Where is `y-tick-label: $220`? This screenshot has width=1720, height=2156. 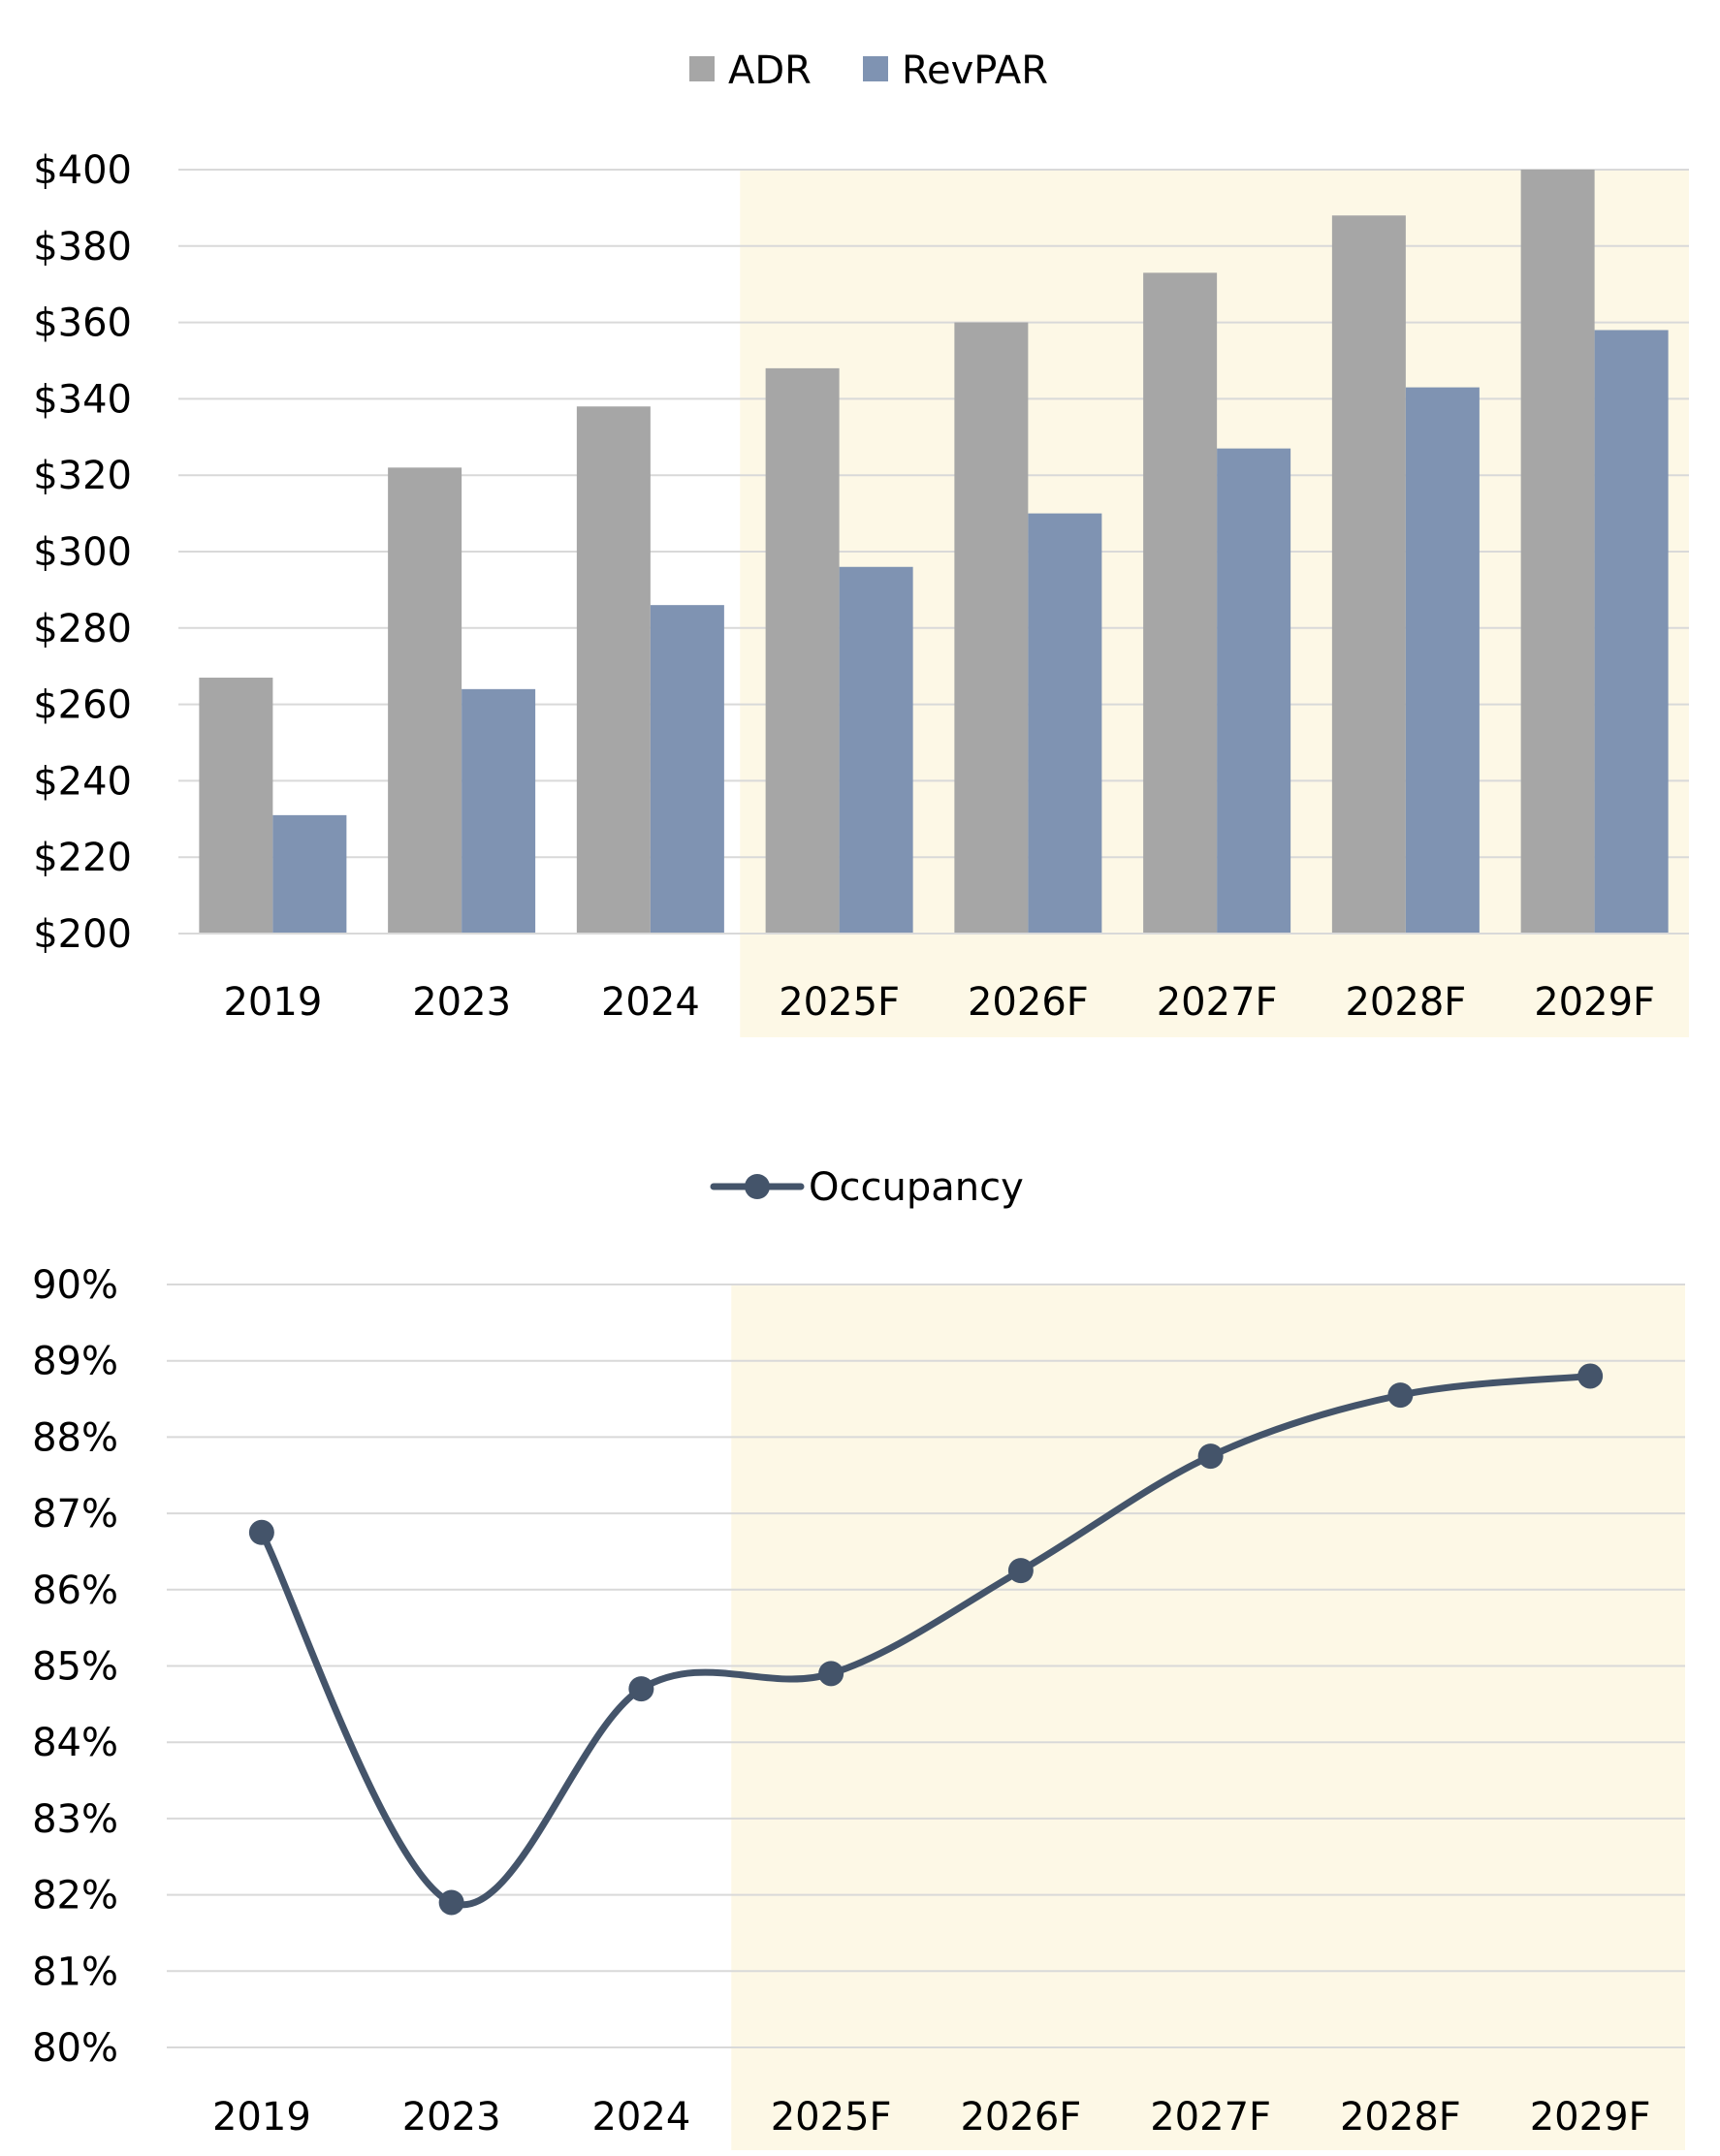
y-tick-label: $220 is located at coordinates (83, 858).